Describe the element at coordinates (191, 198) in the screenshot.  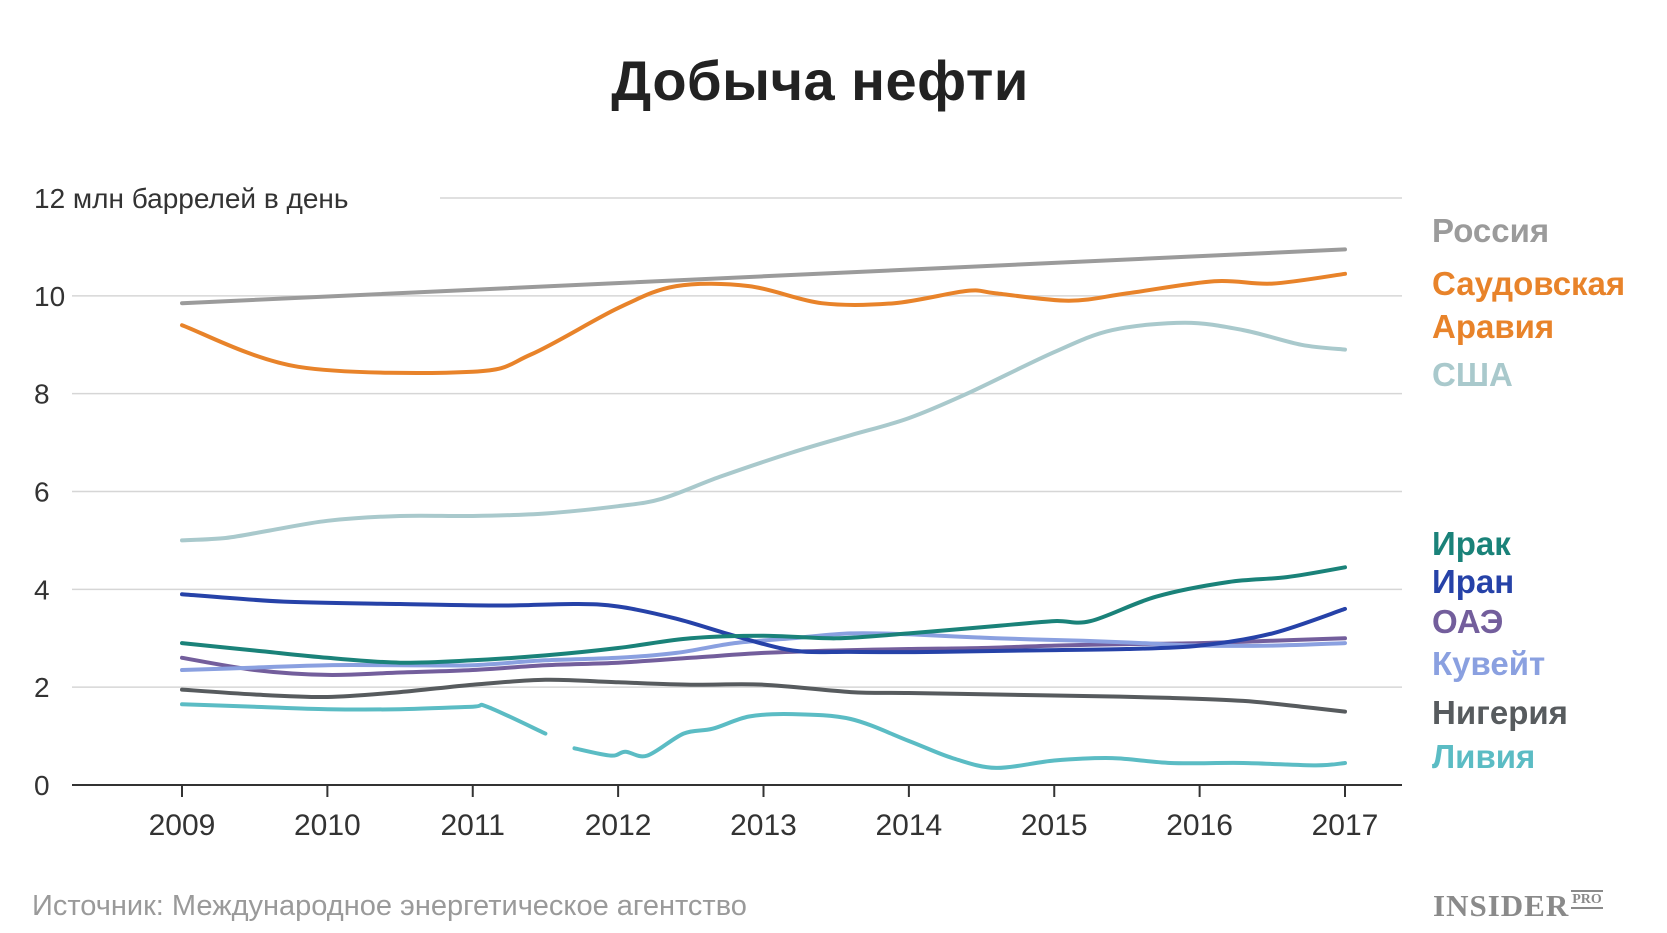
I see `y-axis-label: 12 млн баррелей в день` at that location.